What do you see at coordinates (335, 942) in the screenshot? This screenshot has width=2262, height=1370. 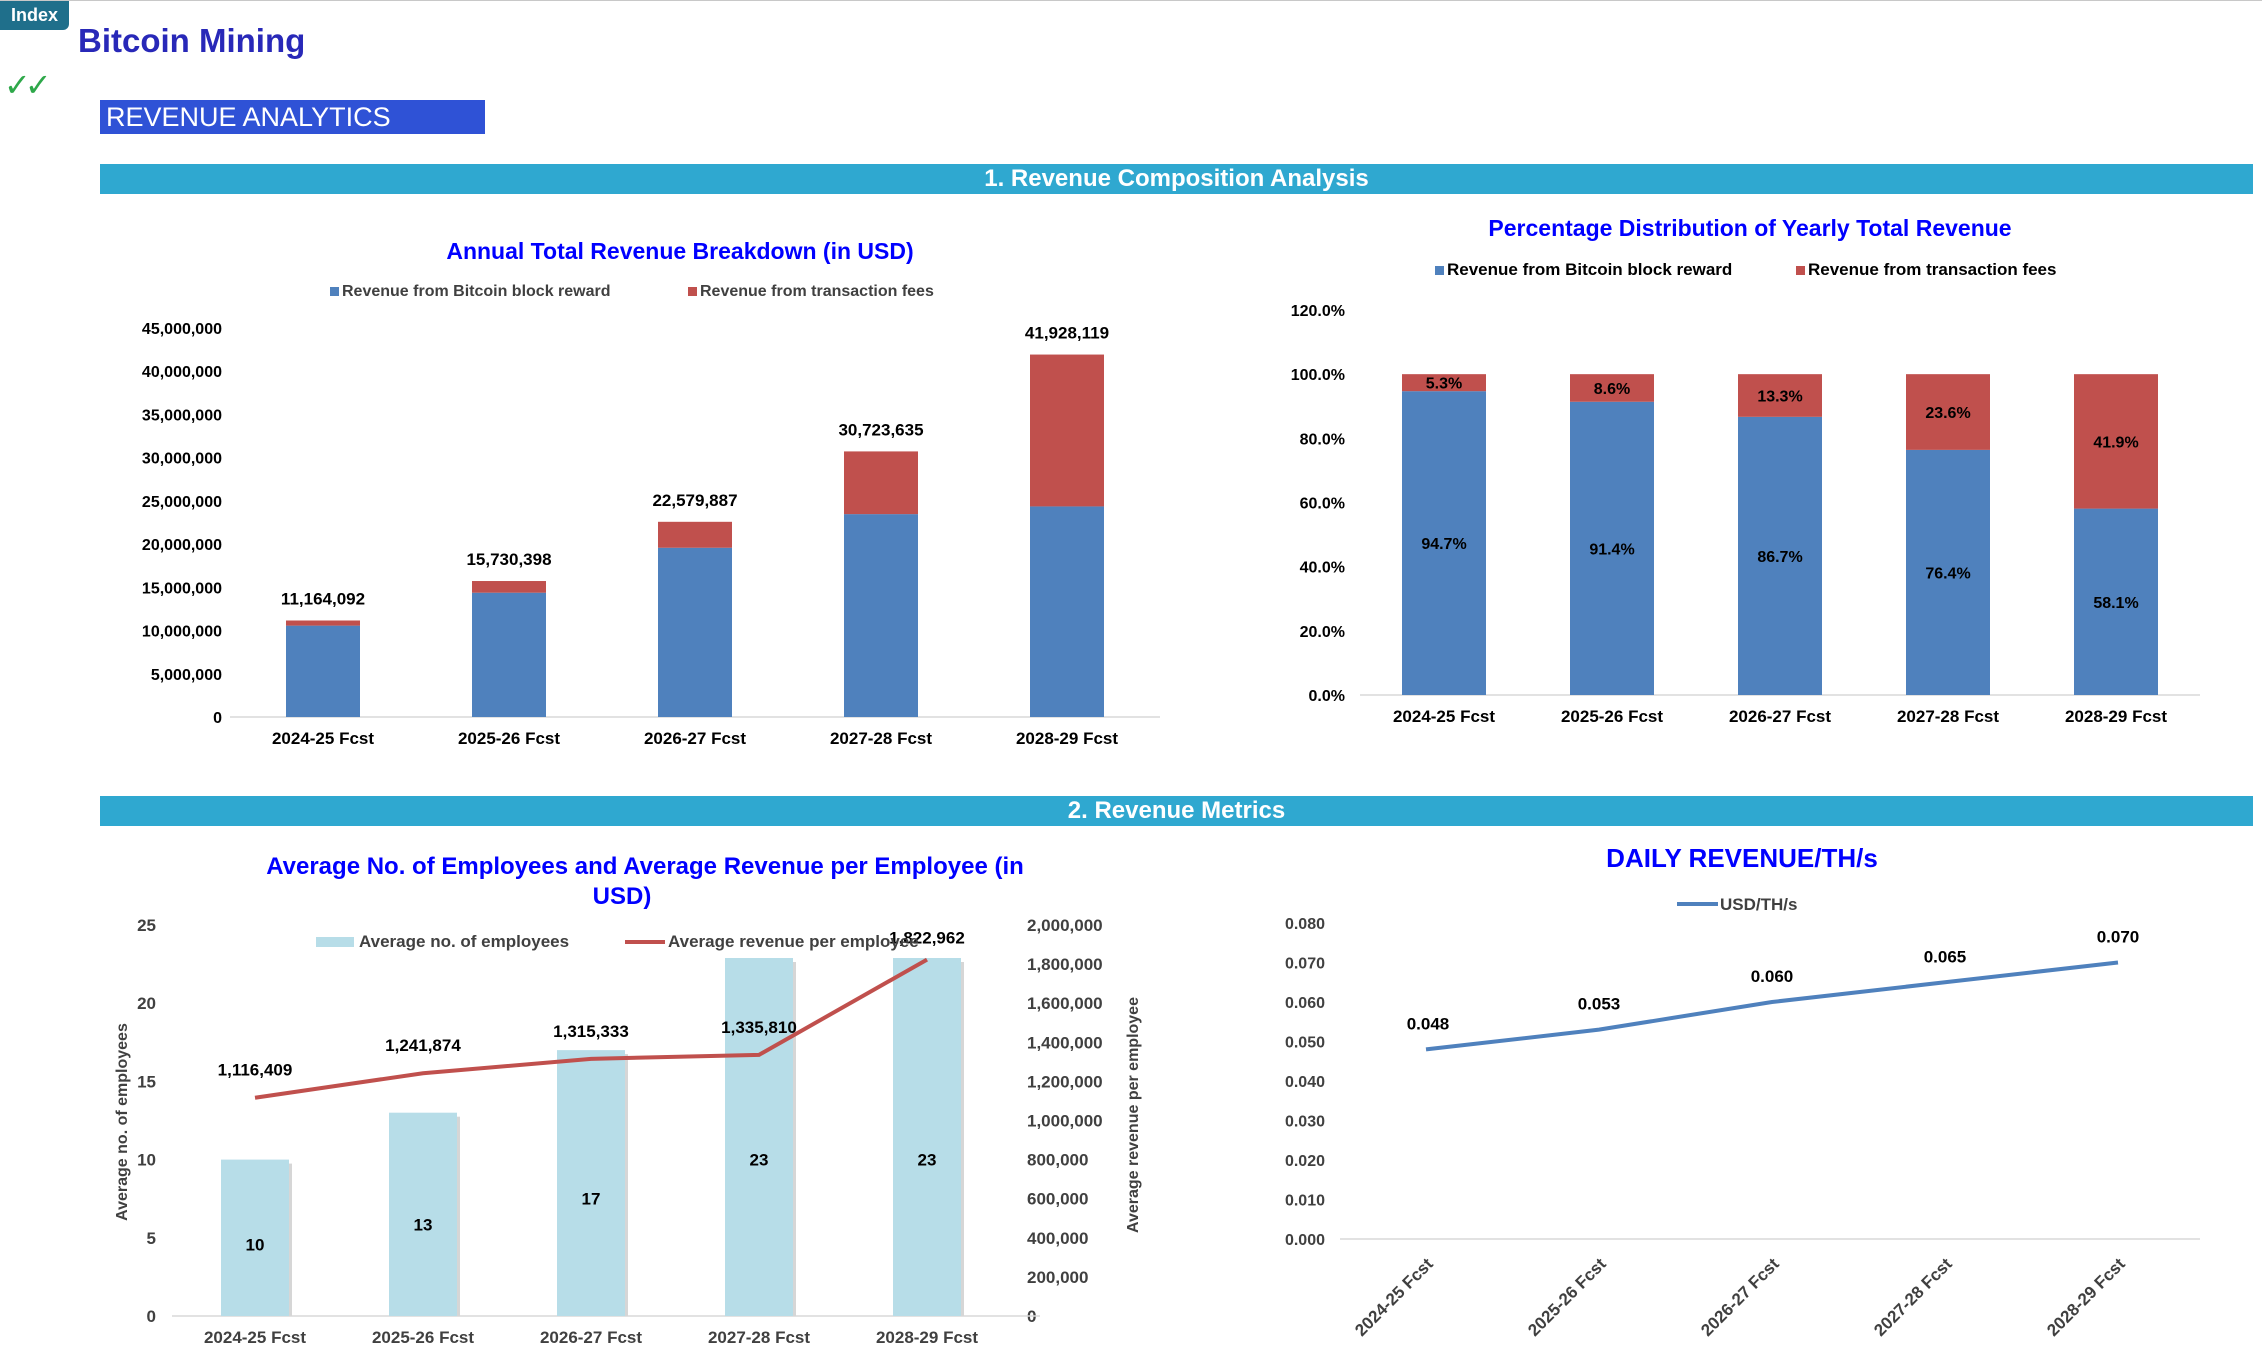 I see `legend-swatch-employees` at bounding box center [335, 942].